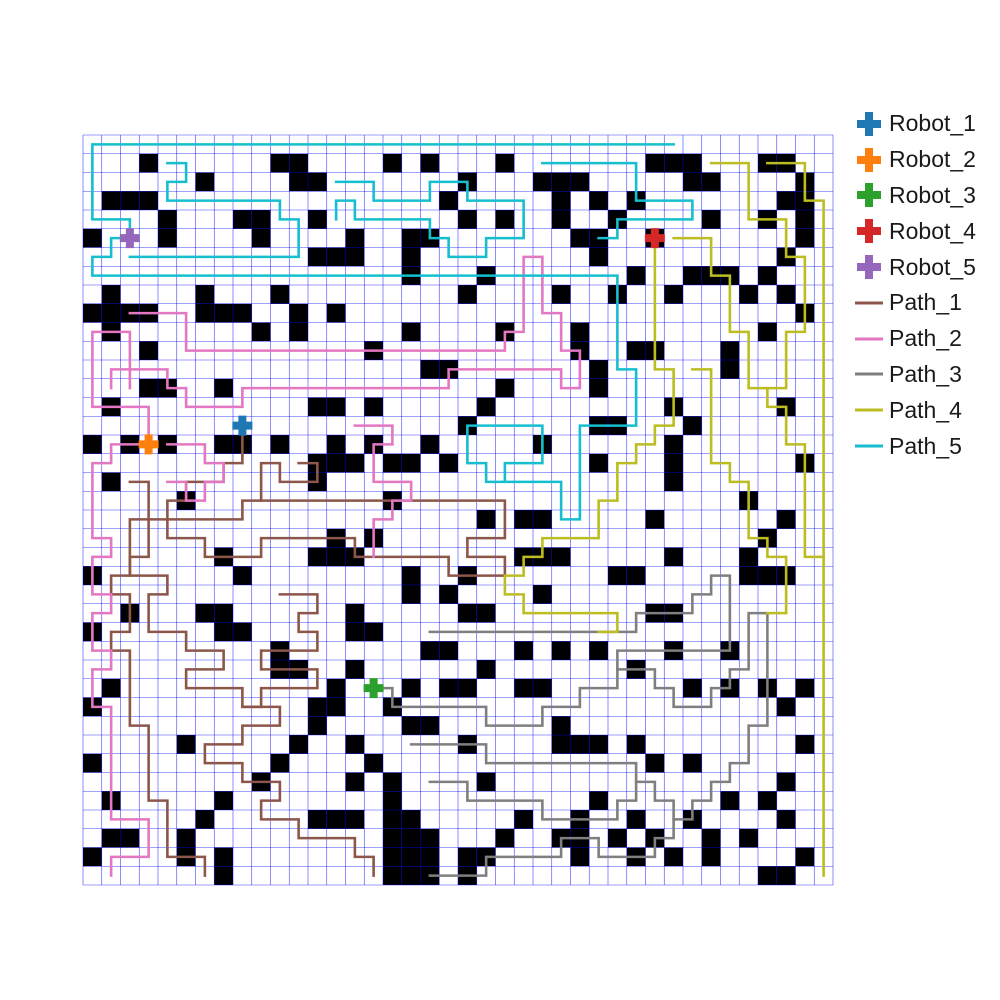 Image resolution: width=1000 pixels, height=1000 pixels. I want to click on legend-item: Path_3, so click(914, 375).